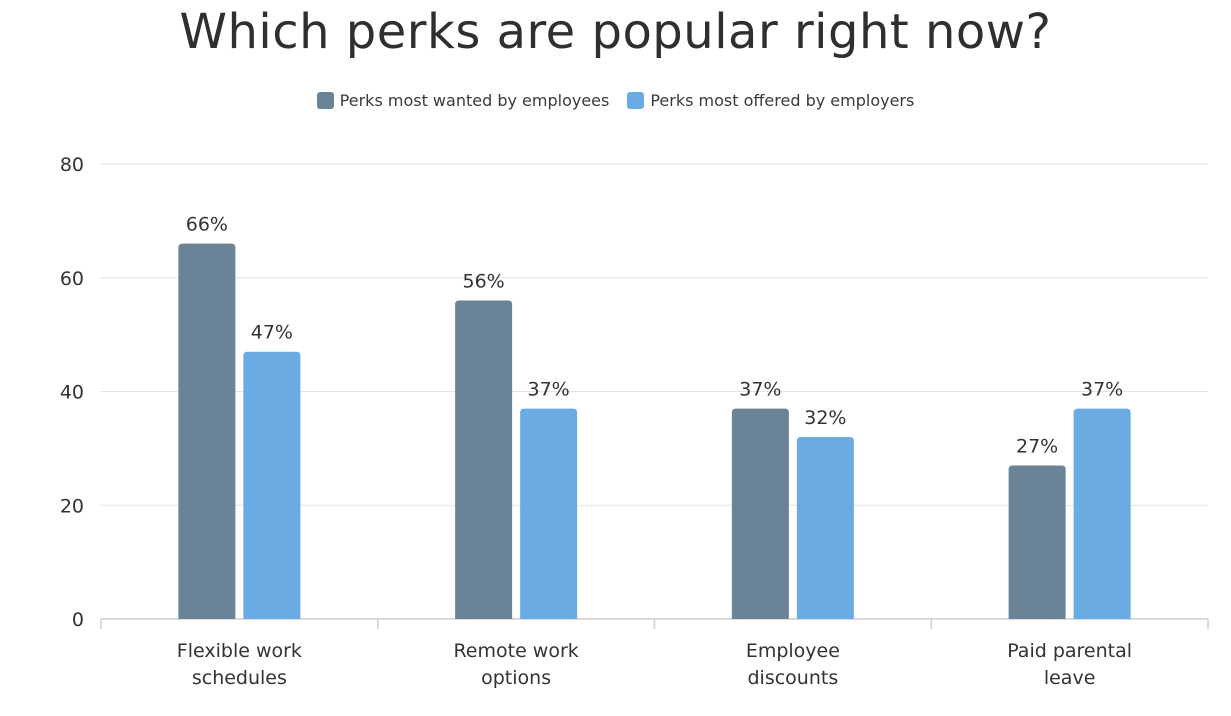  Describe the element at coordinates (484, 282) in the screenshot. I see `data-label: 56%` at that location.